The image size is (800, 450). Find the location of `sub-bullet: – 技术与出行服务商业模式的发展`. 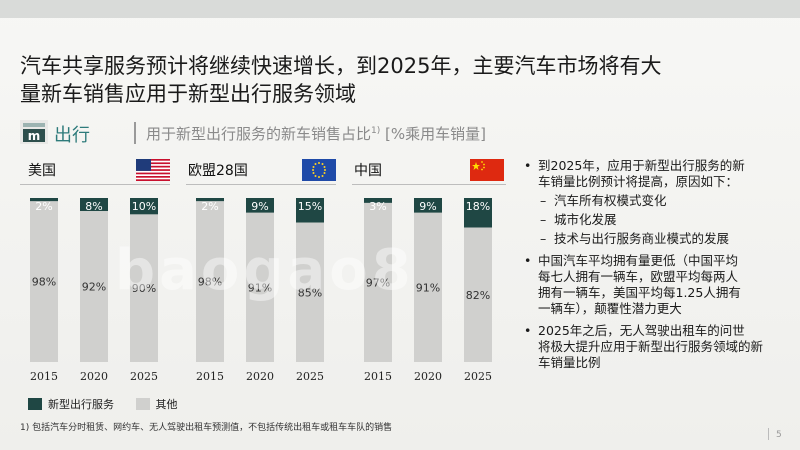

sub-bullet: – 技术与出行服务商业模式的发展 is located at coordinates (655, 239).